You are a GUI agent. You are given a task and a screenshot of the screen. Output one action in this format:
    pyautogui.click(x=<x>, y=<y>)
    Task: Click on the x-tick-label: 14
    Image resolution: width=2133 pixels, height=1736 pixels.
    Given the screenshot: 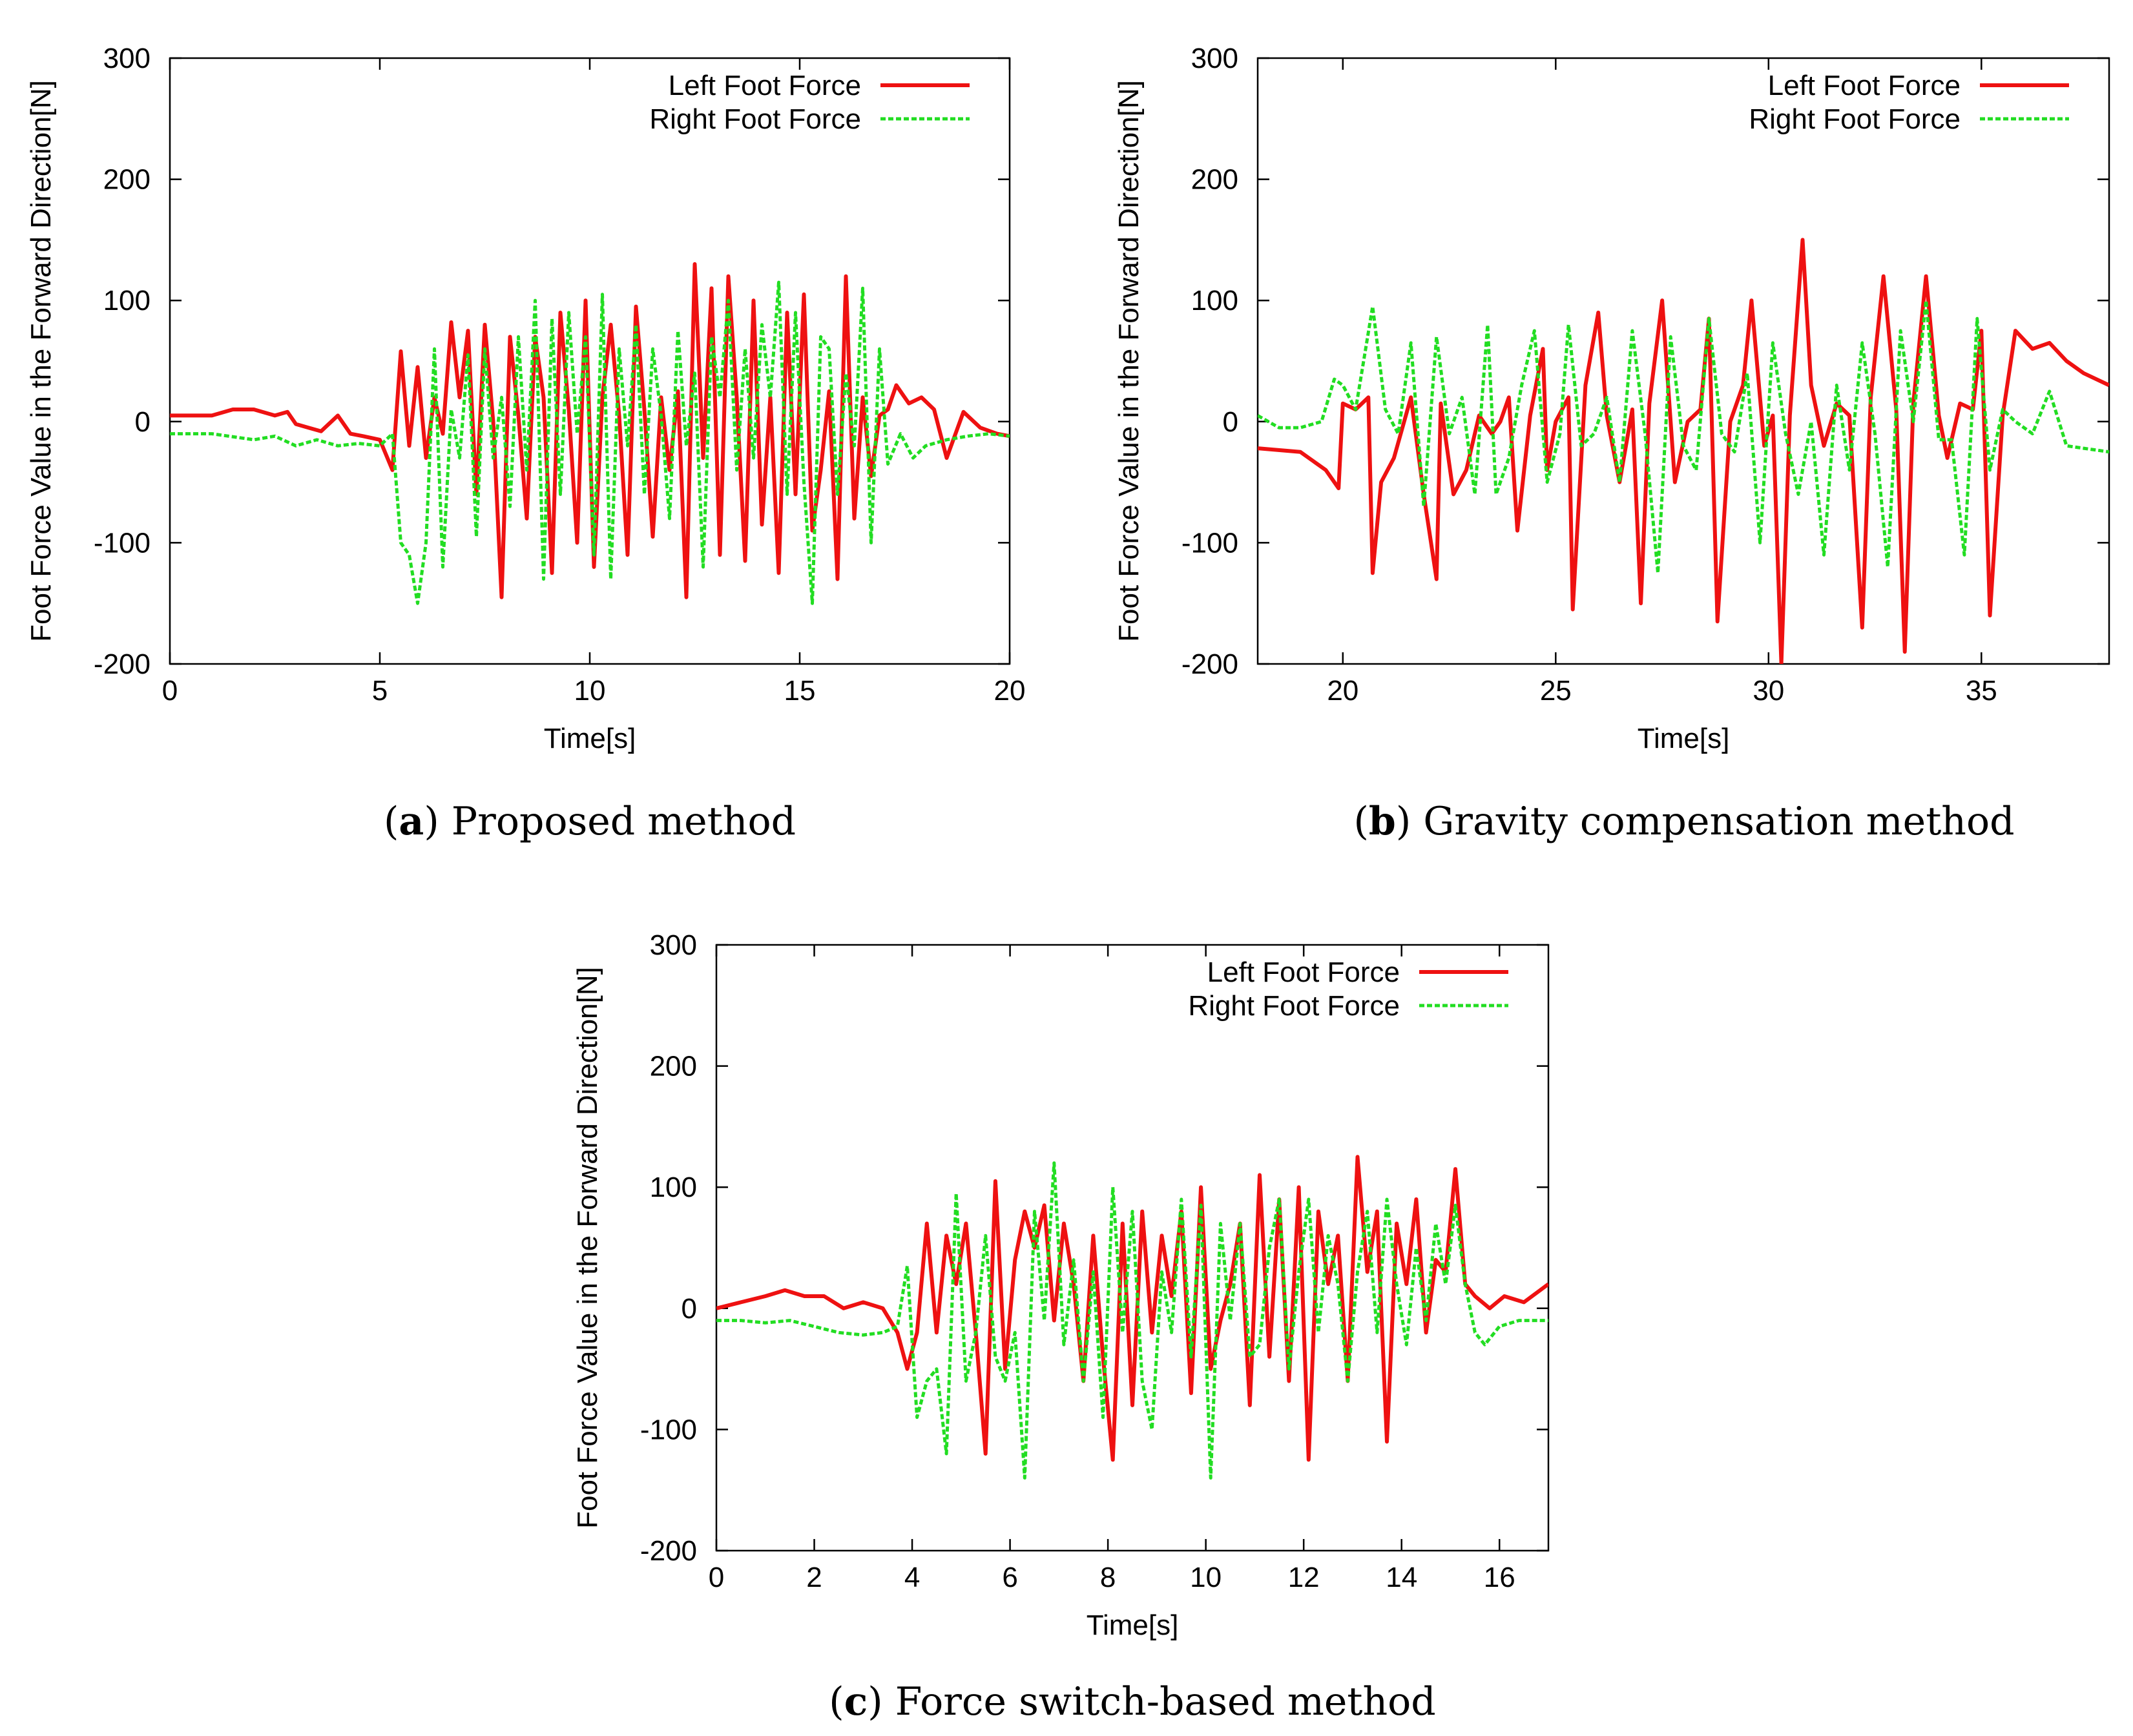 What is the action you would take?
    pyautogui.click(x=1402, y=1577)
    